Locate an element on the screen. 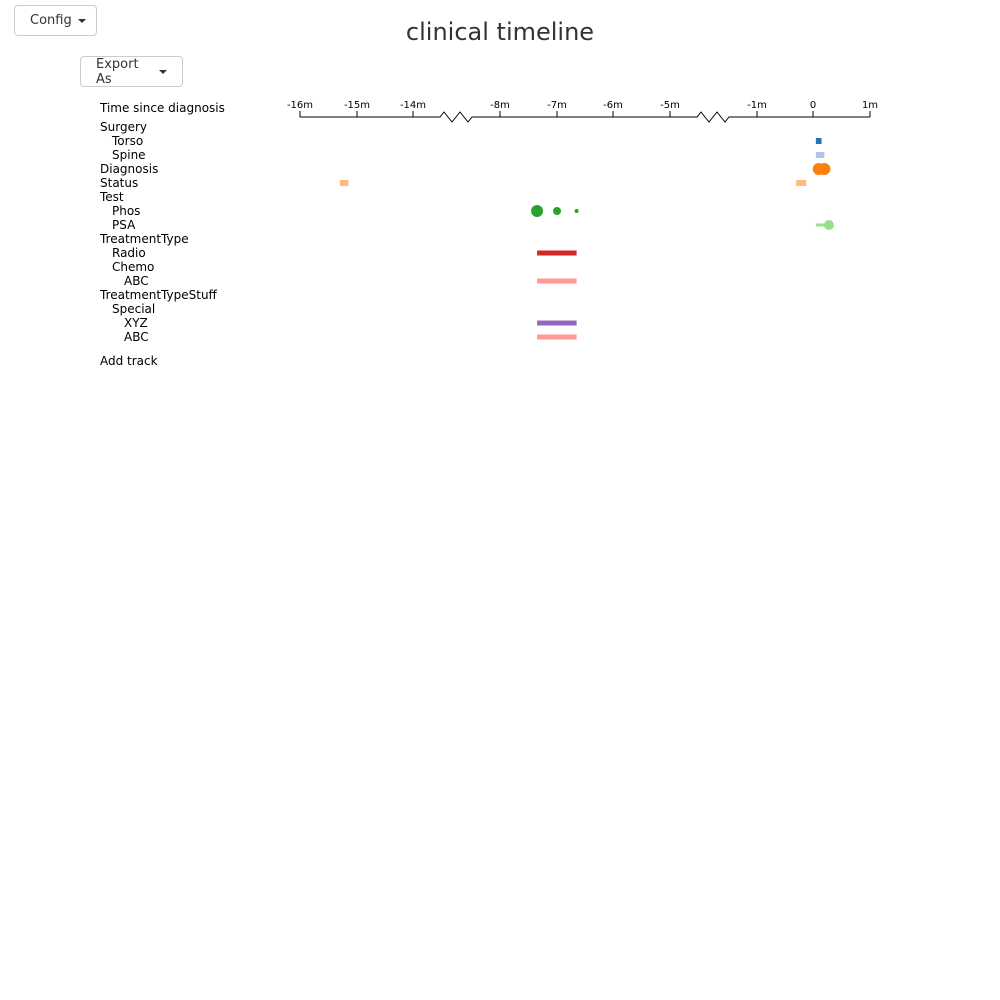  track-label: Diagnosis is located at coordinates (129, 169).